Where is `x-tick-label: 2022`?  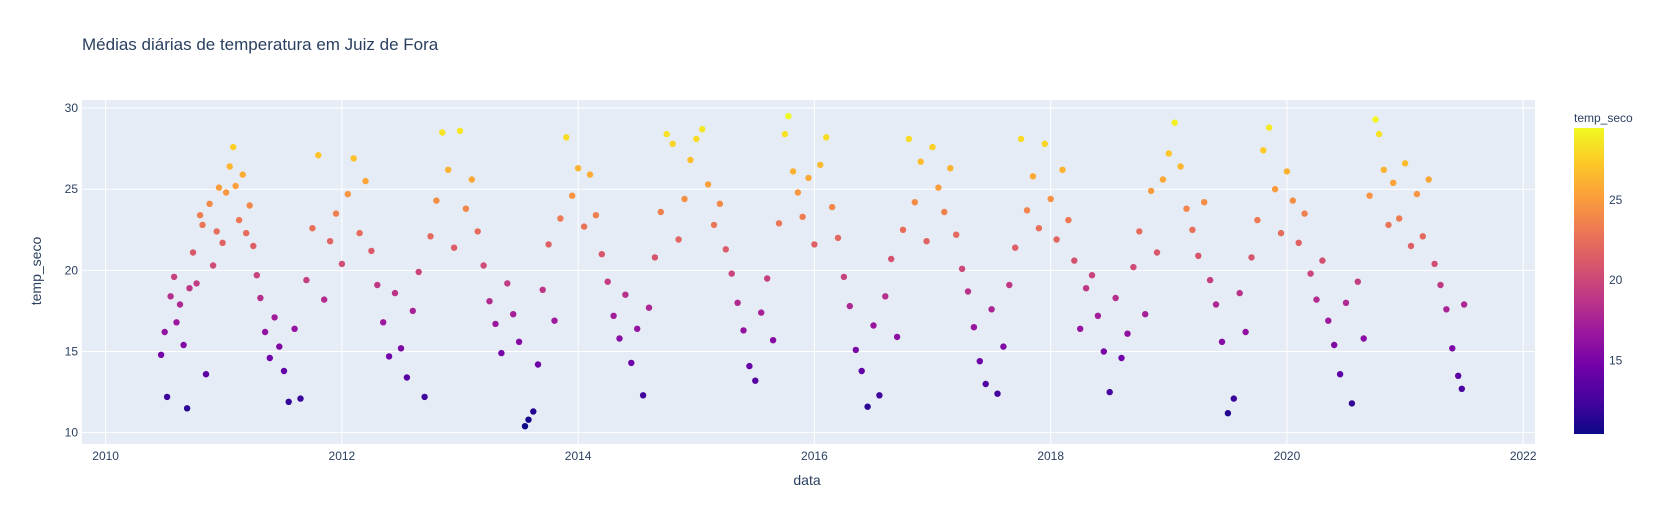
x-tick-label: 2022 is located at coordinates (1523, 456).